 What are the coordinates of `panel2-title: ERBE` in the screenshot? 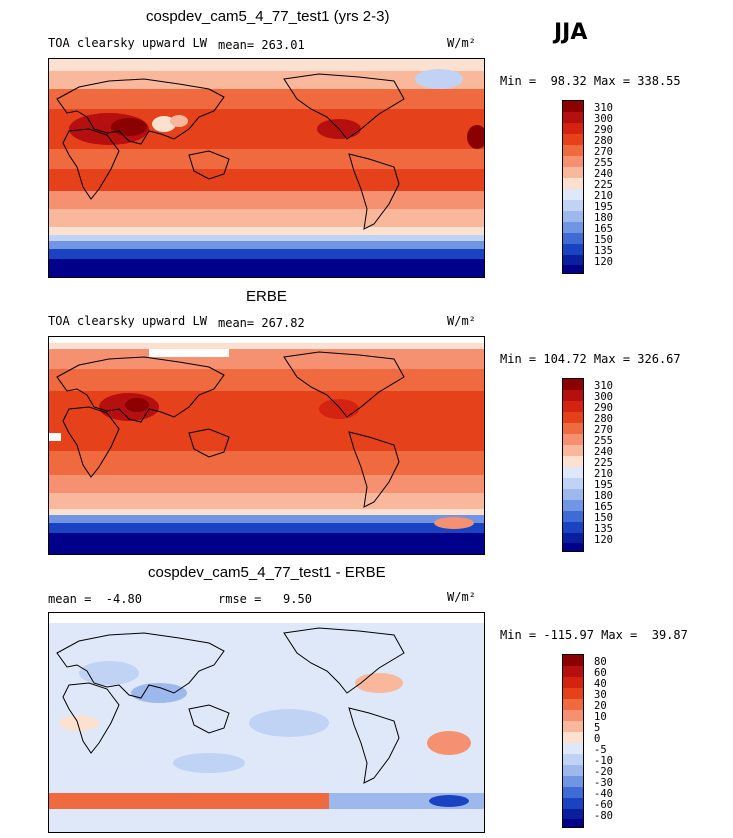 It's located at (266, 296).